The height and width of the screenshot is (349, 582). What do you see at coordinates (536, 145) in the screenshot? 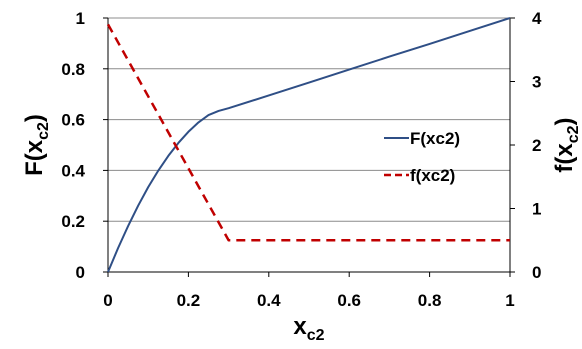
I see `y-right-tick-label: 2` at bounding box center [536, 145].